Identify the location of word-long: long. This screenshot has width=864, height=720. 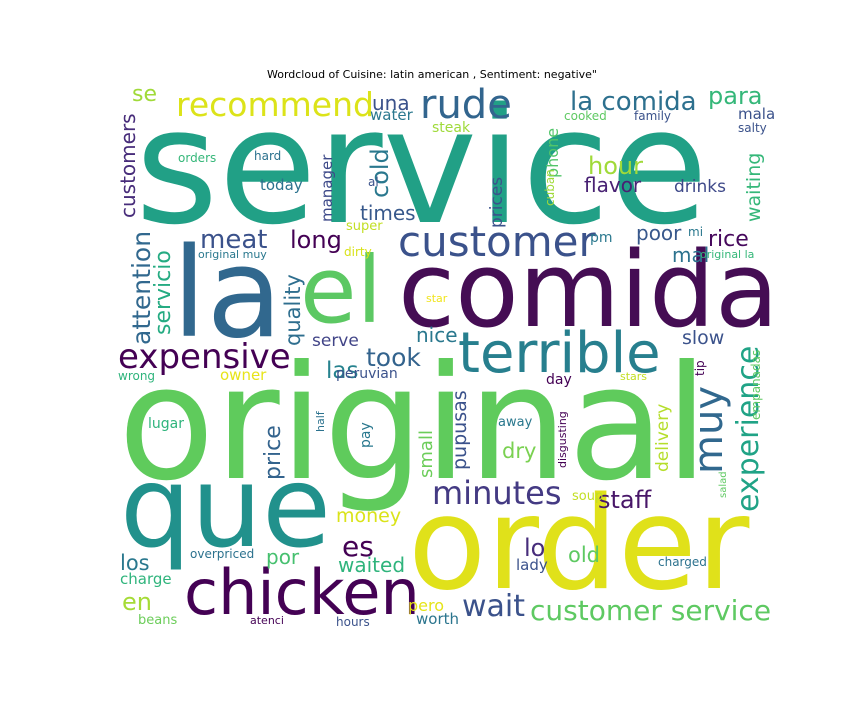
(316, 240).